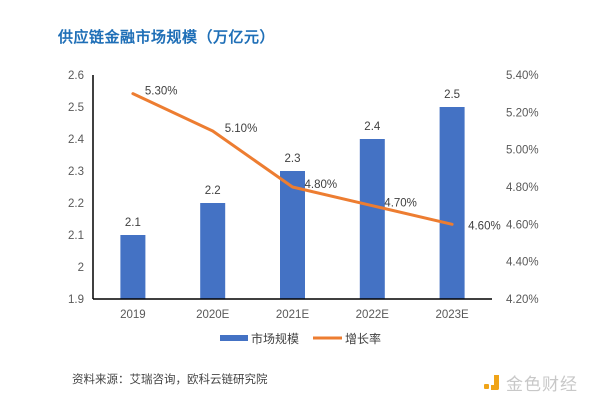  What do you see at coordinates (522, 300) in the screenshot?
I see `right-axis-tick-label: 4.20%` at bounding box center [522, 300].